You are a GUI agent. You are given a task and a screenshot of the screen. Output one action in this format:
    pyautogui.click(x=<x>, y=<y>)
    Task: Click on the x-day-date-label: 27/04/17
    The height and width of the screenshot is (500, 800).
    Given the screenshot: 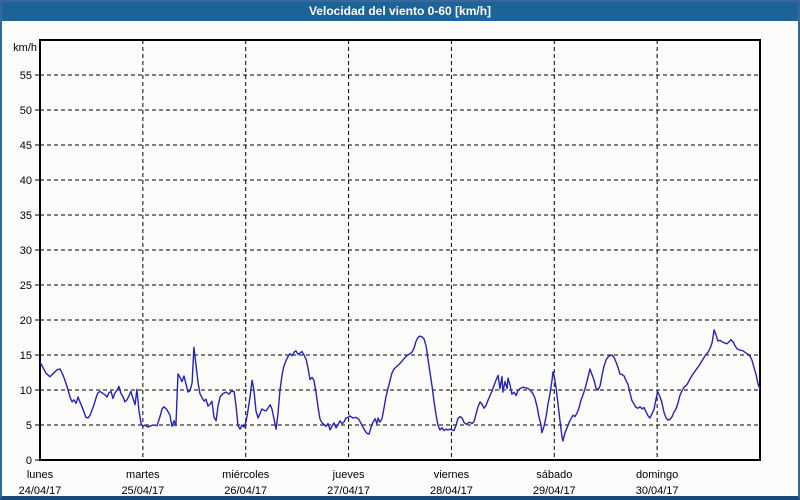 What is the action you would take?
    pyautogui.click(x=348, y=490)
    